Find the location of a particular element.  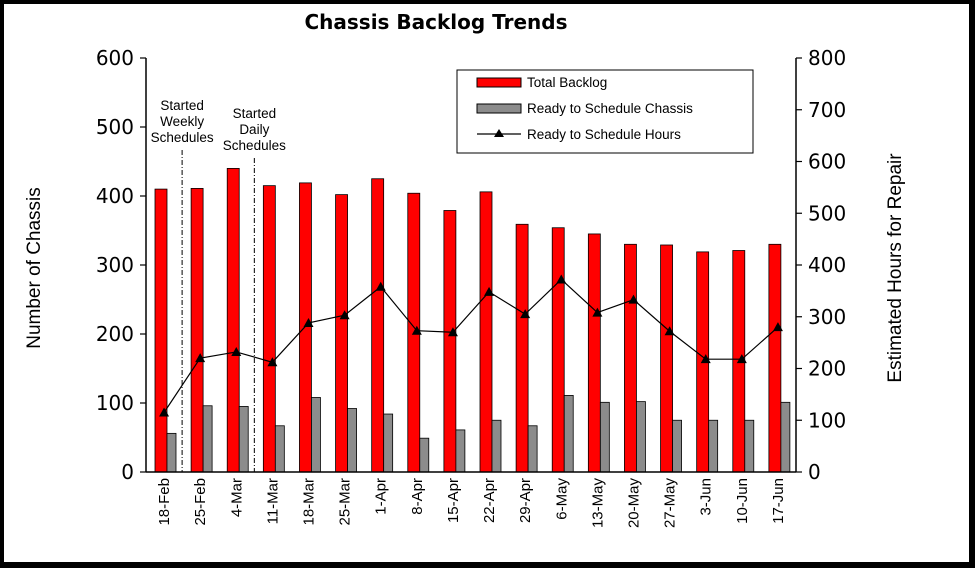

y-tick-label-right: 200 is located at coordinates (827, 369).